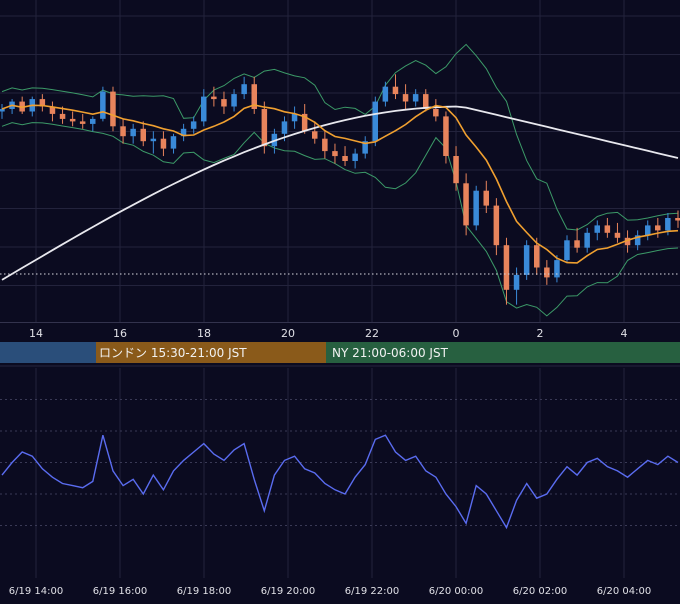 This screenshot has height=604, width=680. I want to click on price-x-tick-label: 22, so click(372, 333).